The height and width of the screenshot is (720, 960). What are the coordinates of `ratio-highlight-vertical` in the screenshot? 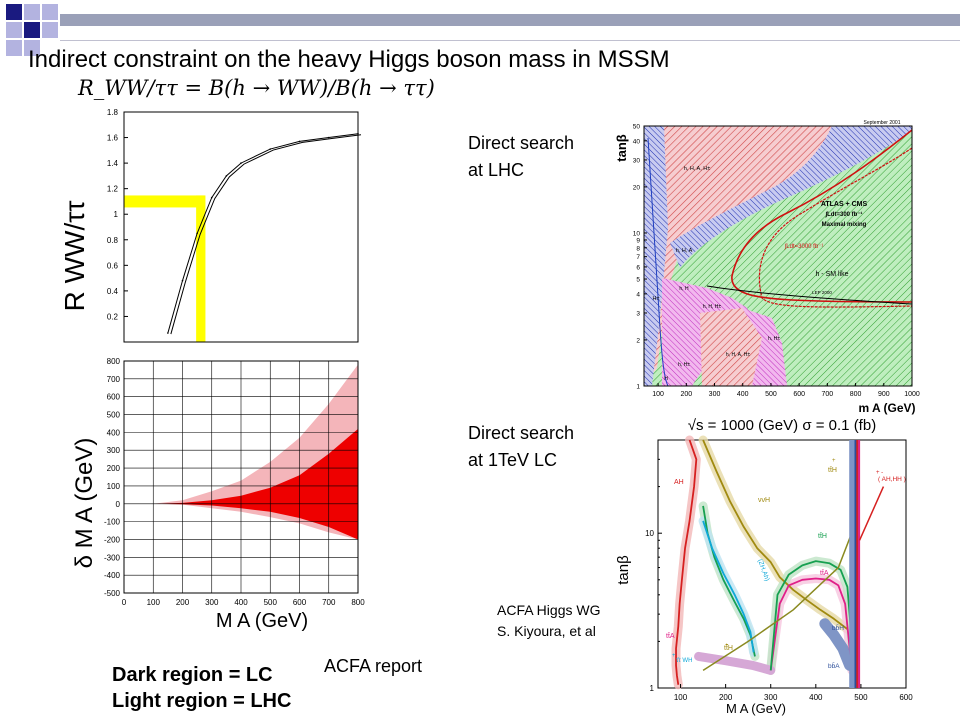 It's located at (201, 268).